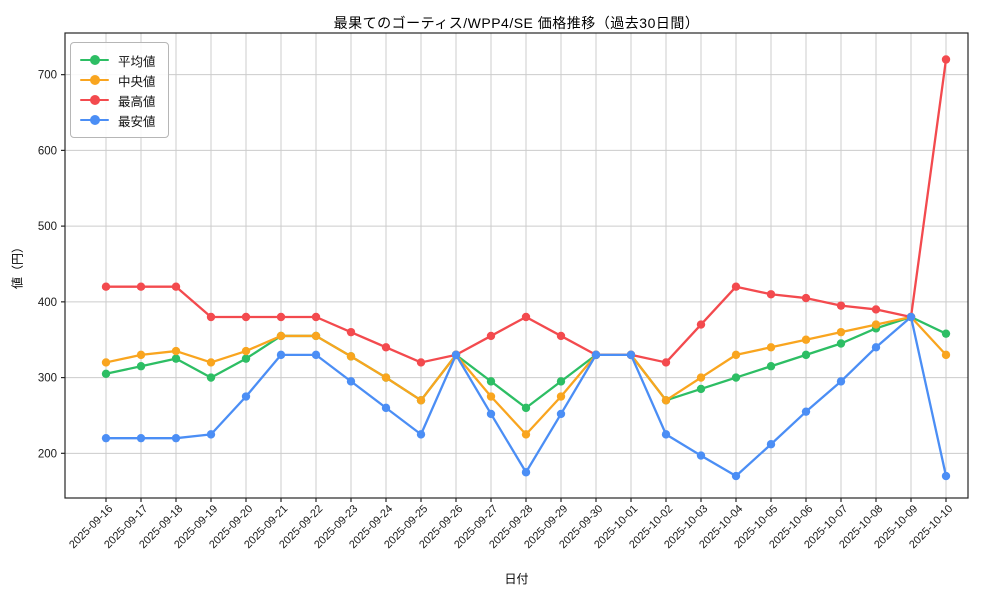 This screenshot has width=1000, height=600. I want to click on y-axis-label: 値（円）, so click(17, 265).